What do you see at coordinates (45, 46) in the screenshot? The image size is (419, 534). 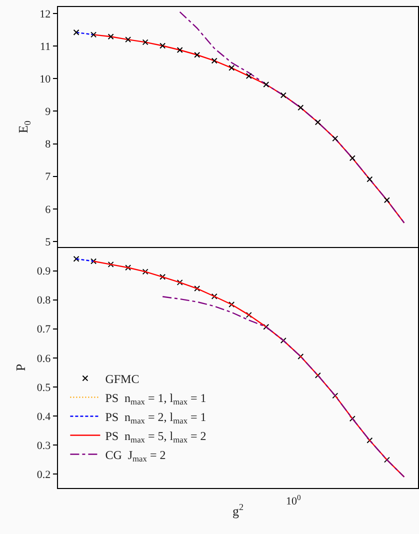 I see `y-tick-label: 11` at bounding box center [45, 46].